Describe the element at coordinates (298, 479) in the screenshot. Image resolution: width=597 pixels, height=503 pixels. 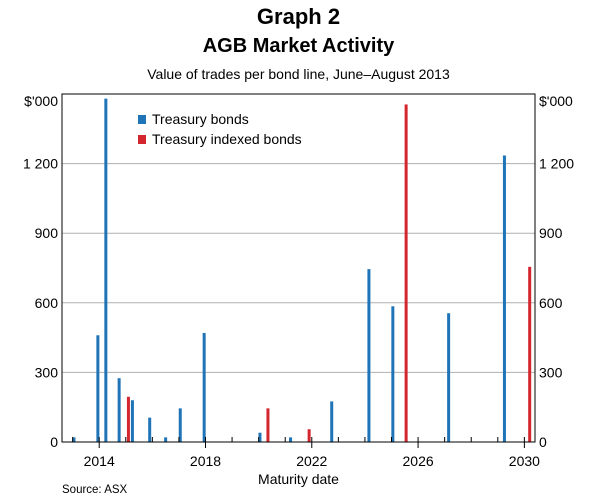
I see `x-axis-title: Maturity date` at that location.